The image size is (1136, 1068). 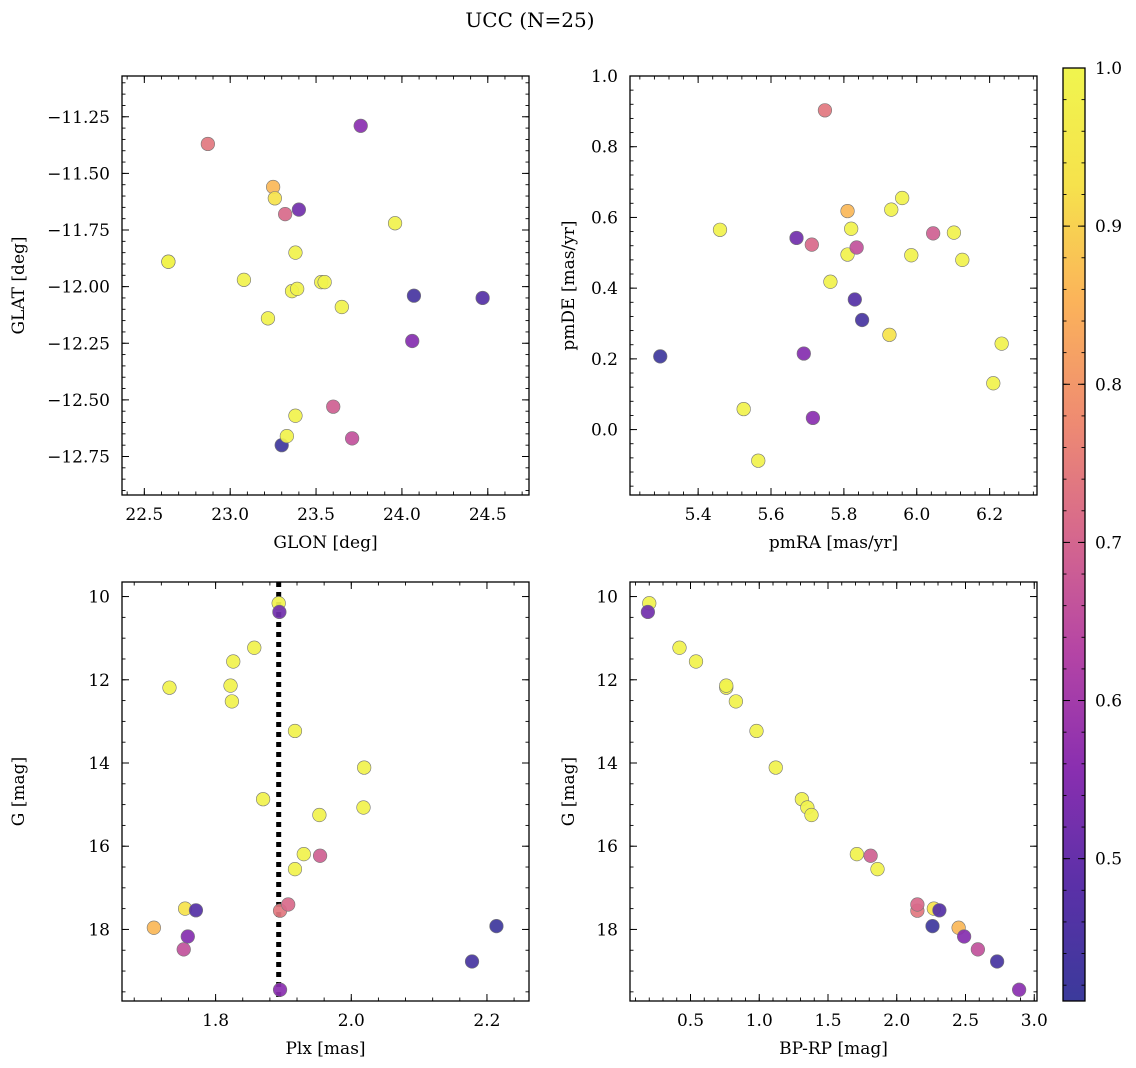 I want to click on y-tick-label: 1.0, so click(x=604, y=77).